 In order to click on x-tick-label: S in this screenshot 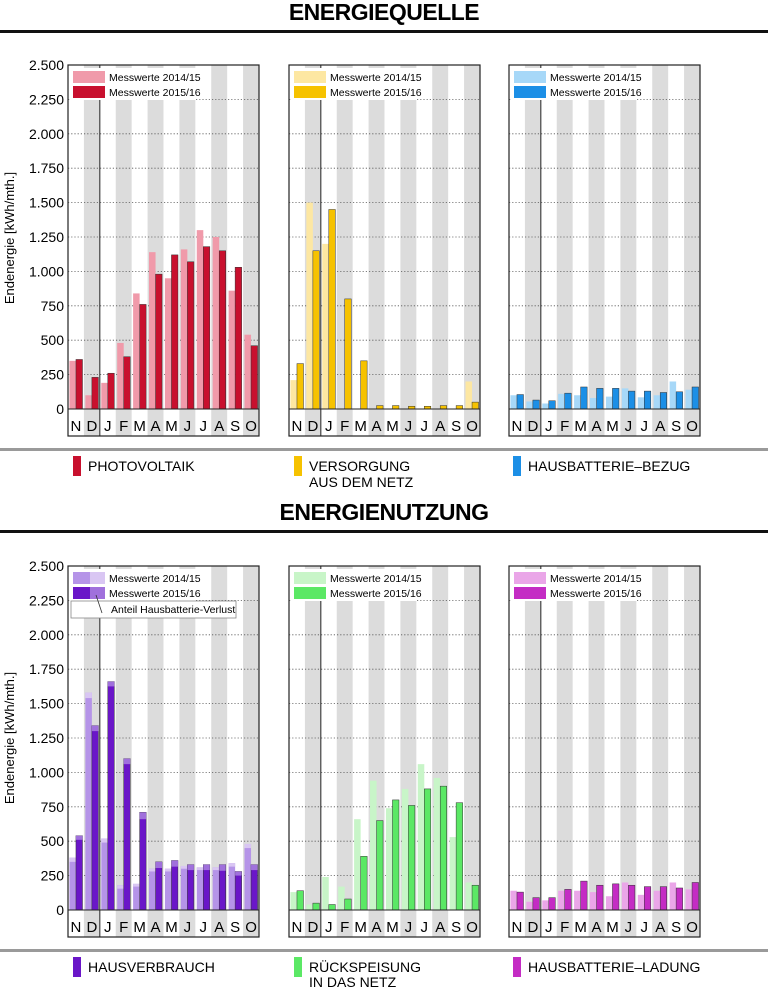, I will do `click(456, 426)`.